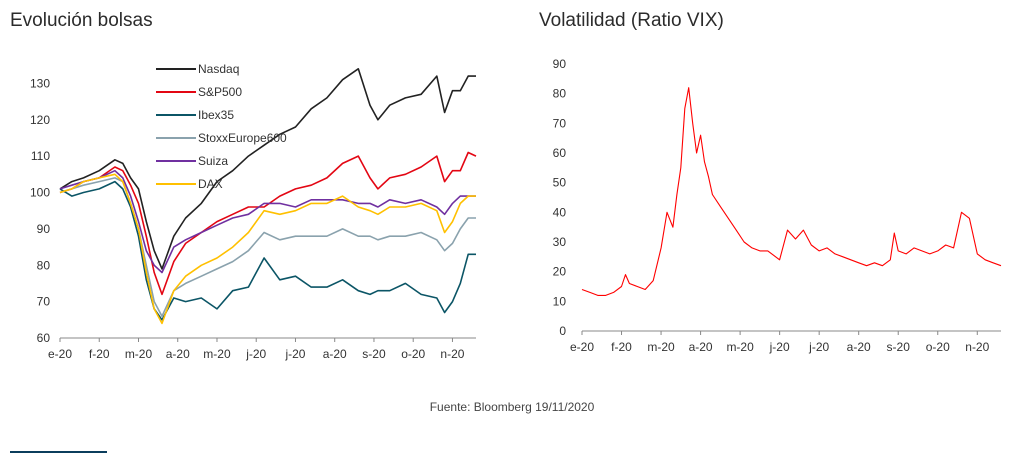 The width and height of the screenshot is (1024, 455). What do you see at coordinates (218, 69) in the screenshot?
I see `legend-label: Nasdaq` at bounding box center [218, 69].